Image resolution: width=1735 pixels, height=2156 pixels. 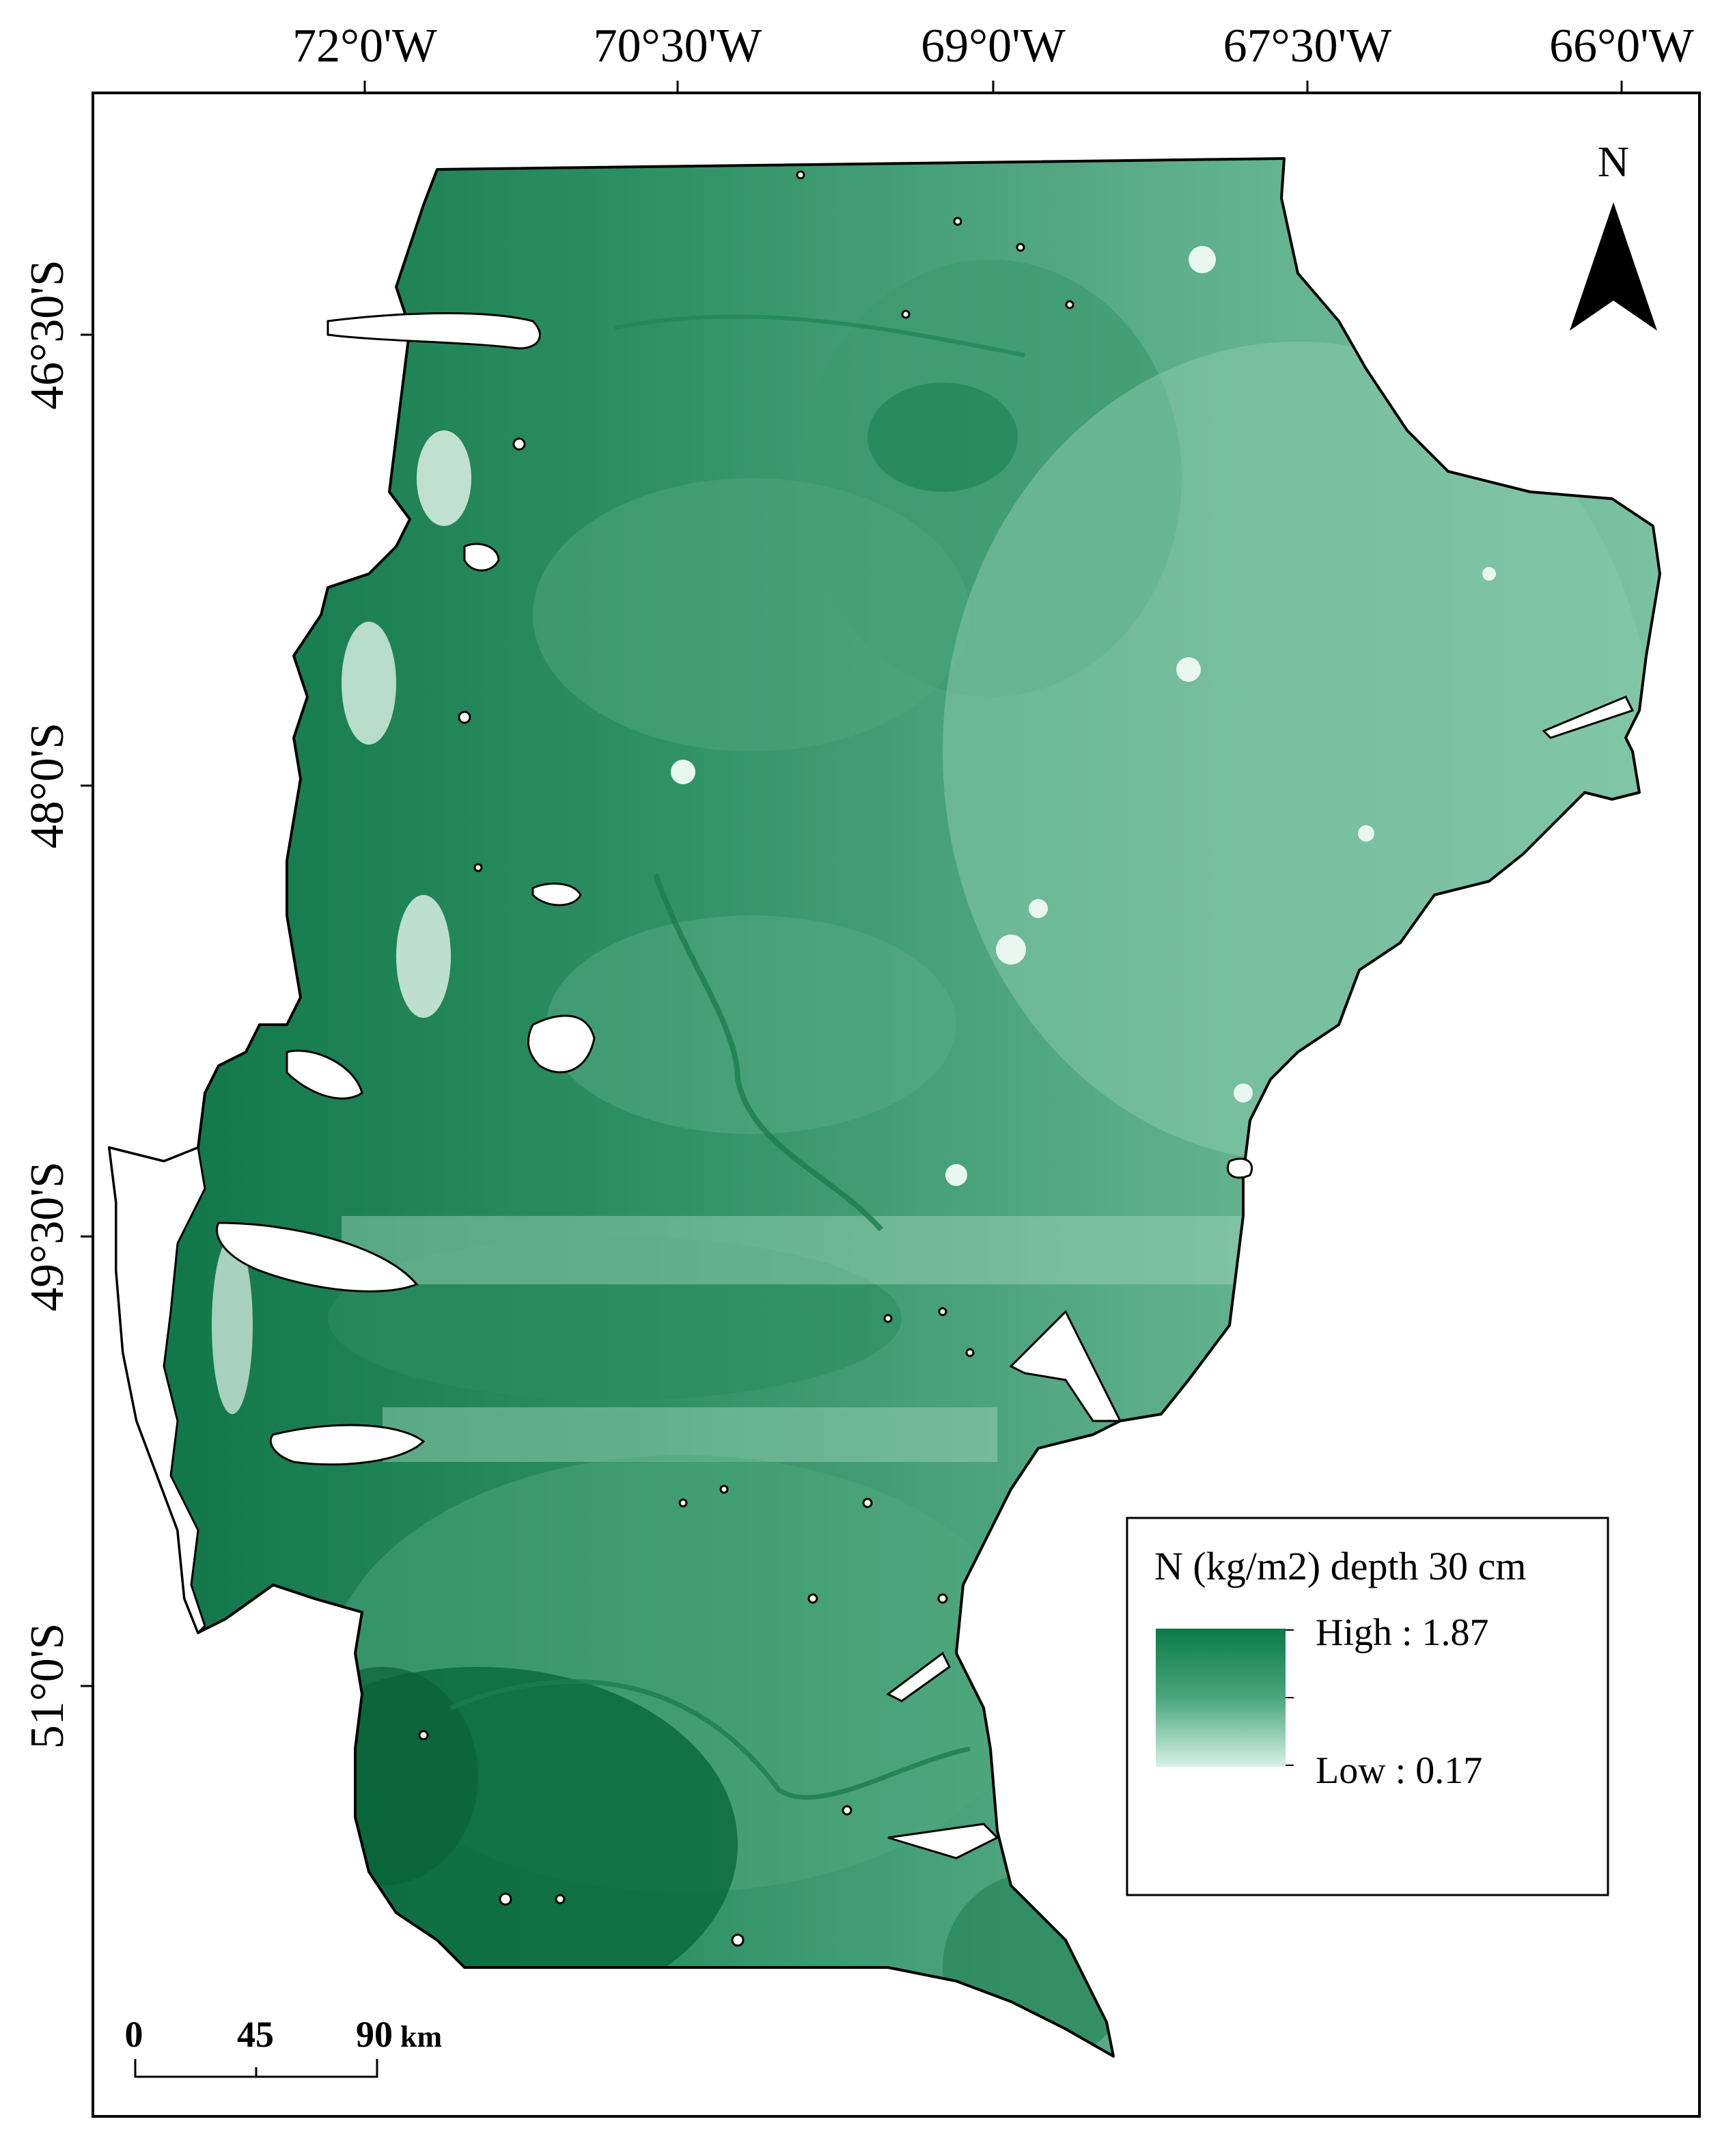 What do you see at coordinates (317, 1257) in the screenshot?
I see `lake-viedma` at bounding box center [317, 1257].